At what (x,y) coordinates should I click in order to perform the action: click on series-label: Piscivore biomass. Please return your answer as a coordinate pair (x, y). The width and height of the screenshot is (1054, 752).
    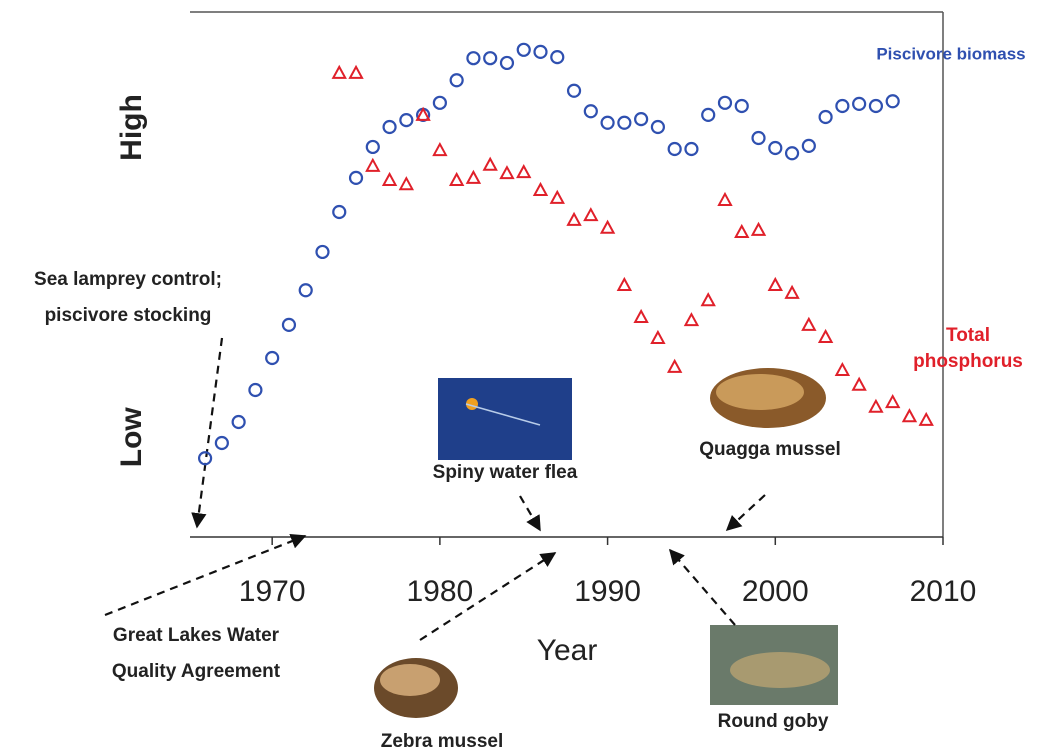
    Looking at the image, I should click on (950, 53).